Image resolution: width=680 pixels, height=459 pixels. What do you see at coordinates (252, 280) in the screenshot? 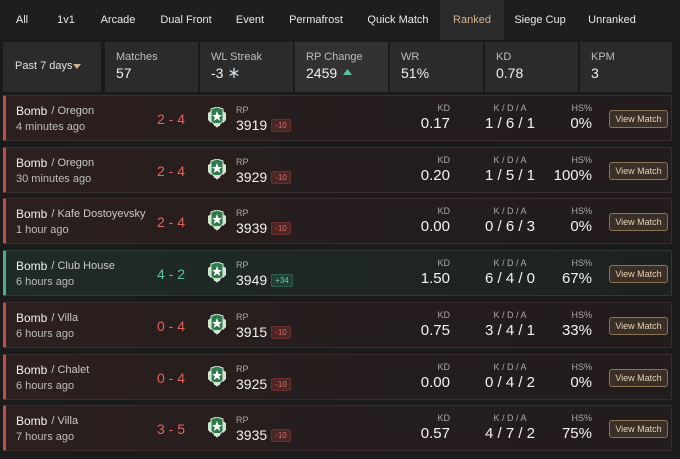
I see `rp-value: 3949` at bounding box center [252, 280].